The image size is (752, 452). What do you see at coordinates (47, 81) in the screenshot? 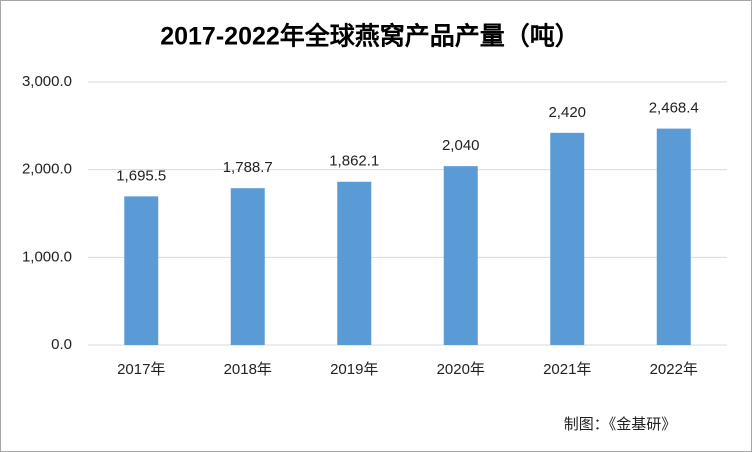
I see `y-tick-label: 3,000.0` at bounding box center [47, 81].